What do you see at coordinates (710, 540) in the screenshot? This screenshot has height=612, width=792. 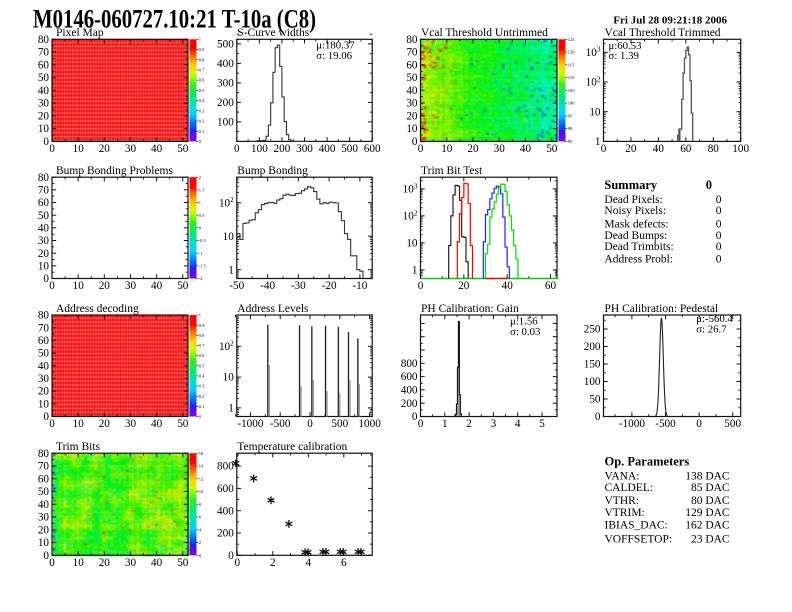 I see `svg-text: 23 DAC` at bounding box center [710, 540].